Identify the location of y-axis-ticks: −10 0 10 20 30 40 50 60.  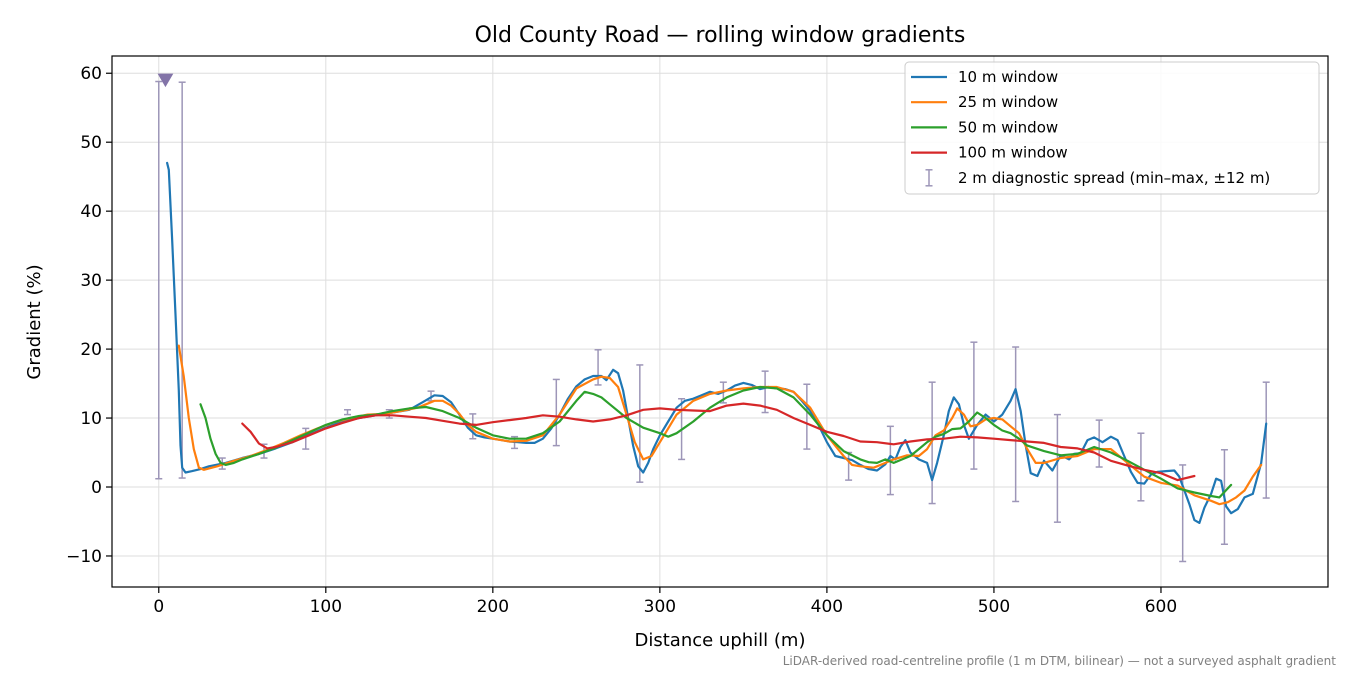
(89, 315).